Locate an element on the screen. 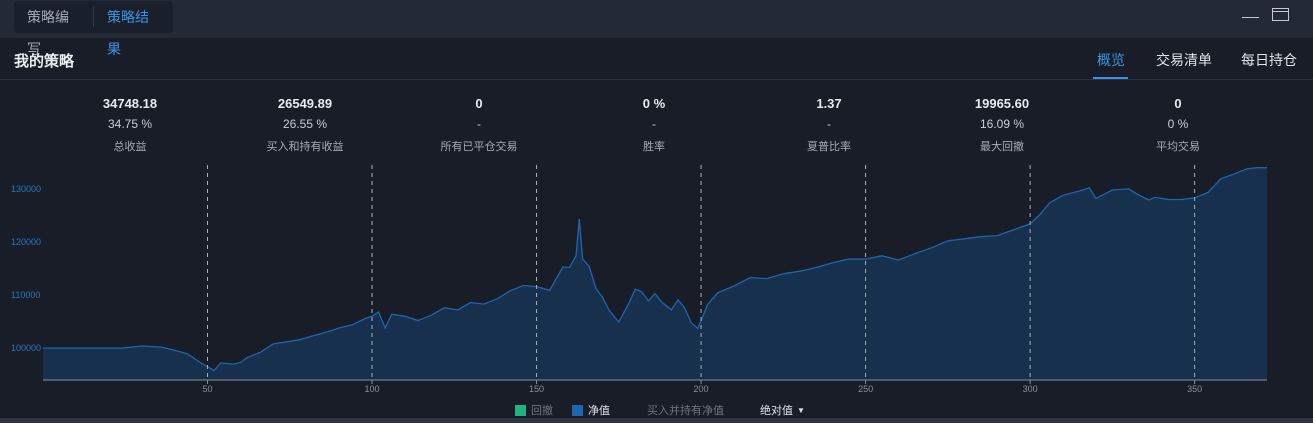  tab-strategy-editor: 策略编写 is located at coordinates (48, 33).